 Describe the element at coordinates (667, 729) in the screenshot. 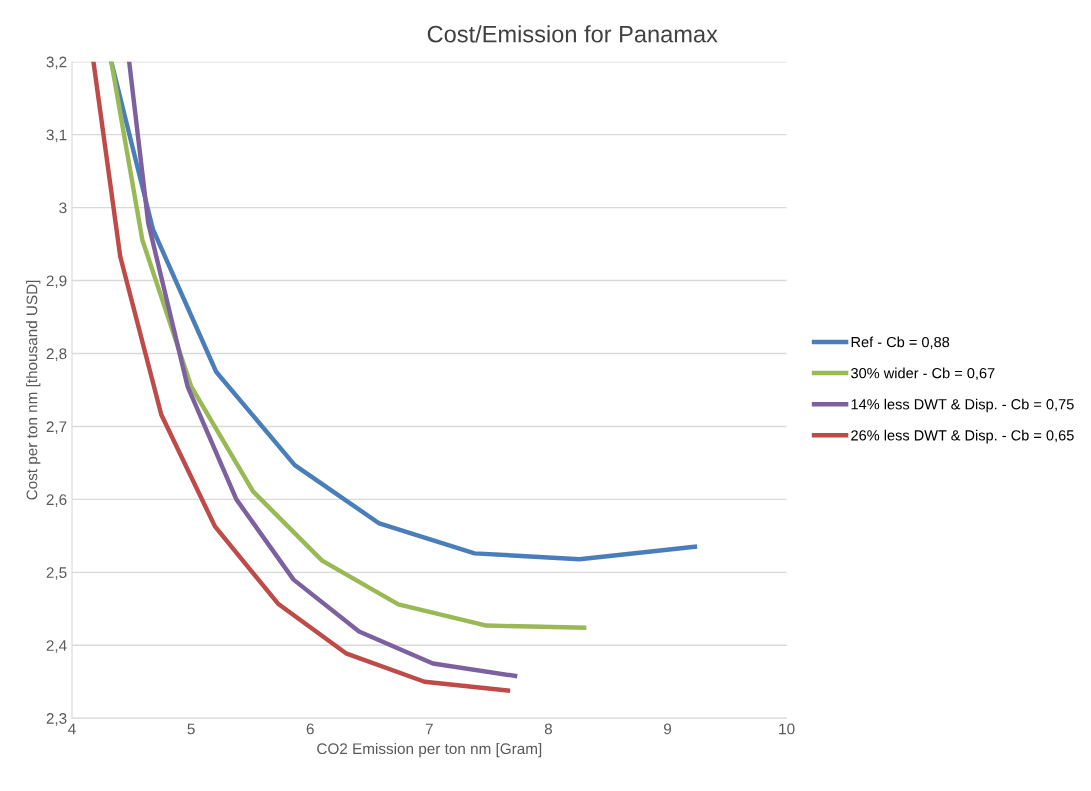

I see `x-tick-label: 9` at that location.